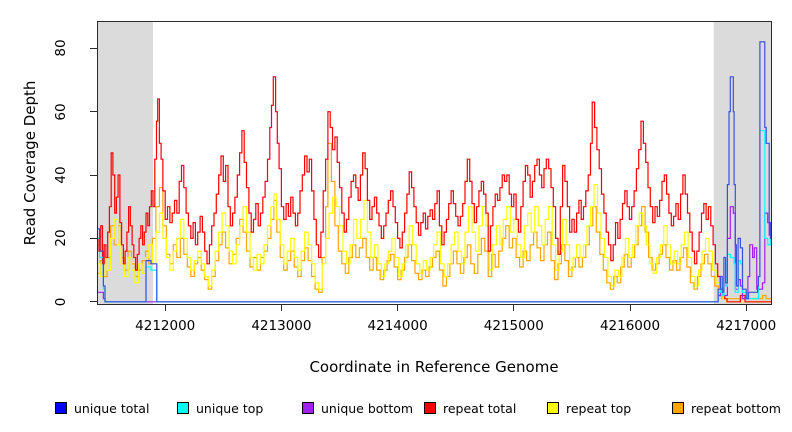 Image resolution: width=792 pixels, height=432 pixels. Describe the element at coordinates (61, 302) in the screenshot. I see `y-tick-label: 0` at that location.